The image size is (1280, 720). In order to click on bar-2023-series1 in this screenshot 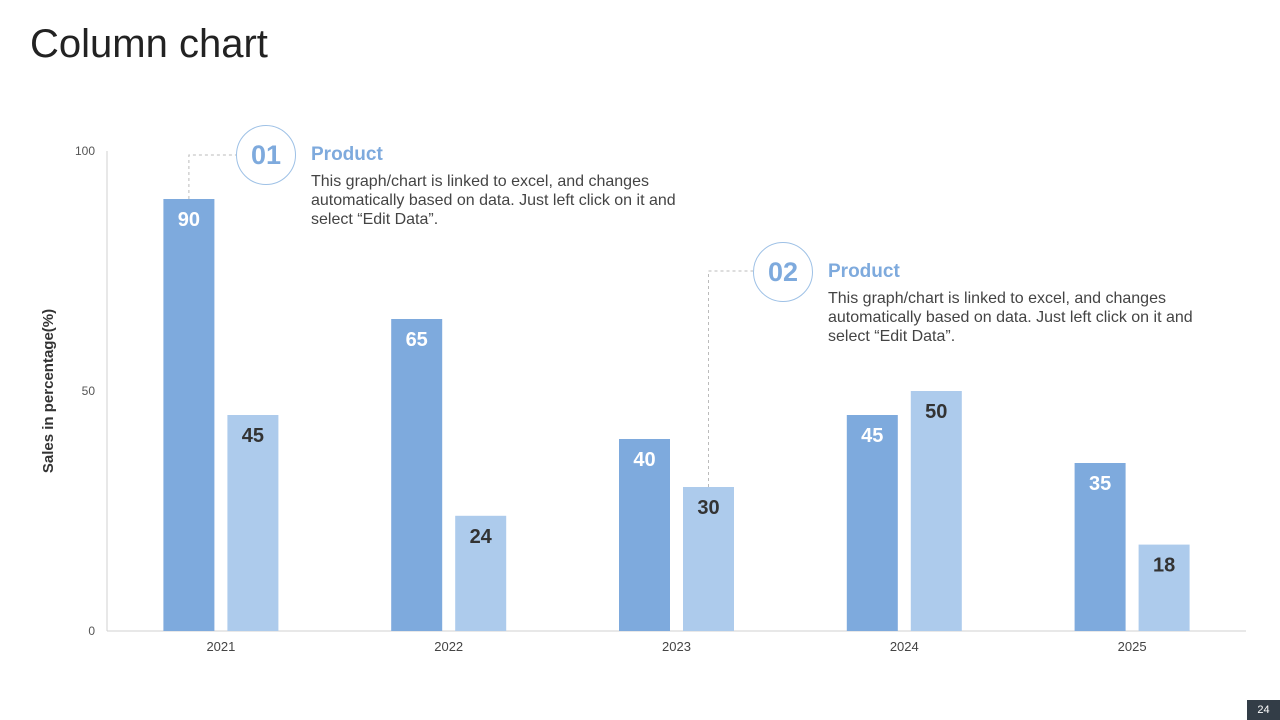, I will do `click(644, 535)`.